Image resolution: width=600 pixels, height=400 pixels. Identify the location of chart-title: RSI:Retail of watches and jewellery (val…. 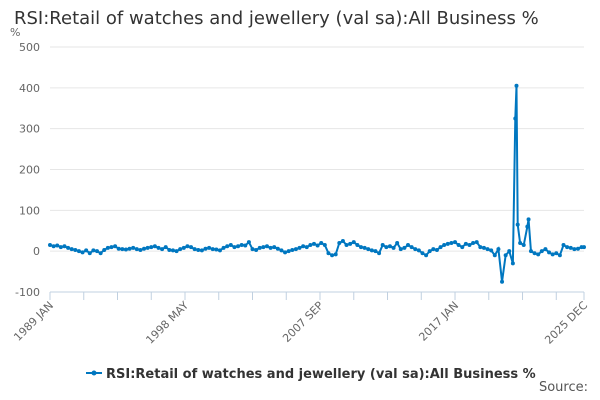
(276, 18).